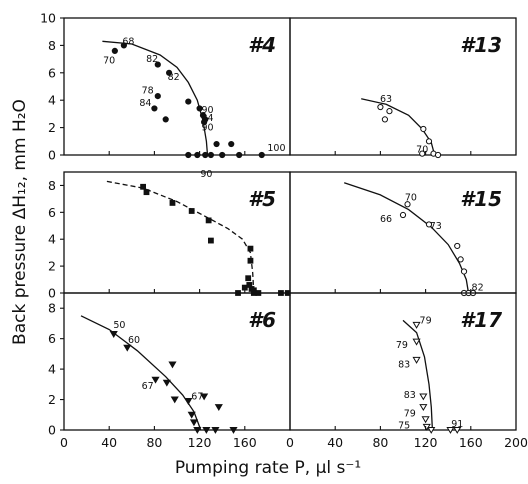 Image resolution: width=528 pixels, height=484 pixels. I want to click on panel: #13 63 70, so click(403, 88).